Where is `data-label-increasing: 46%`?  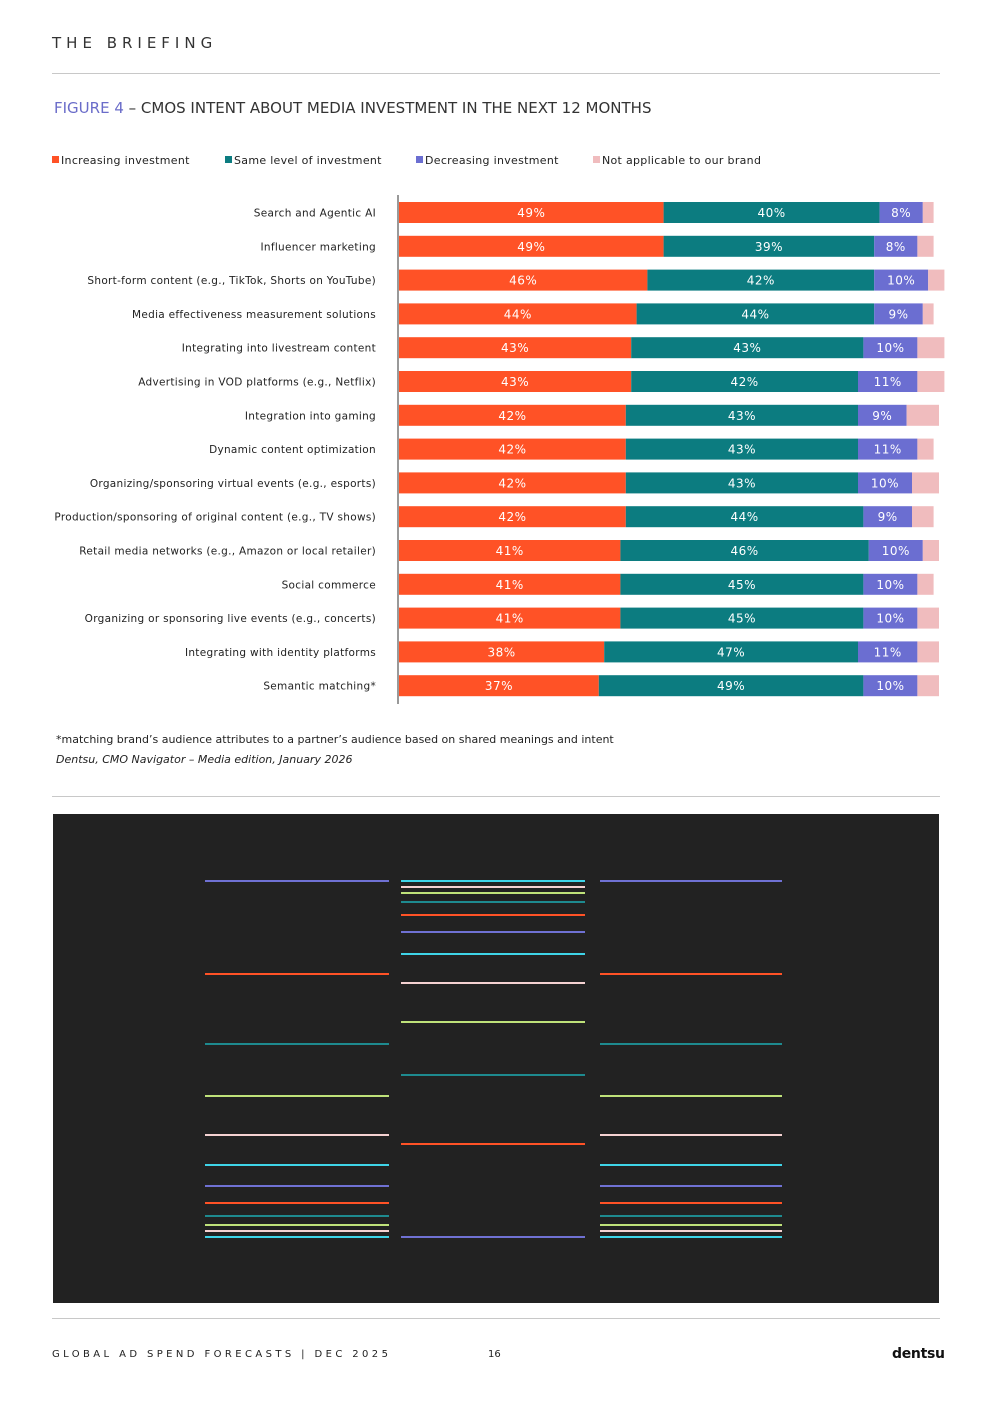 data-label-increasing: 46% is located at coordinates (523, 281).